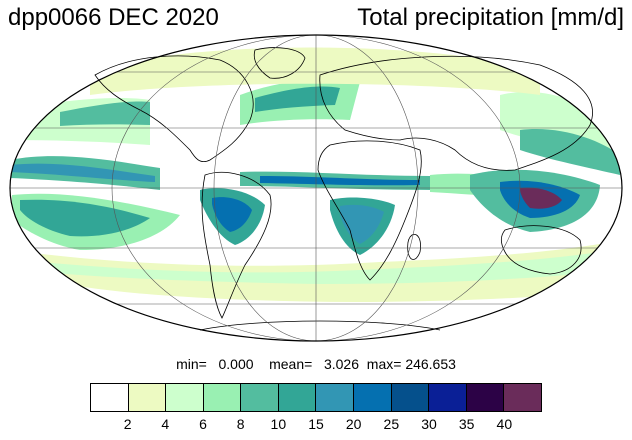 The width and height of the screenshot is (632, 440). I want to click on north-america-outline, so click(174, 109).